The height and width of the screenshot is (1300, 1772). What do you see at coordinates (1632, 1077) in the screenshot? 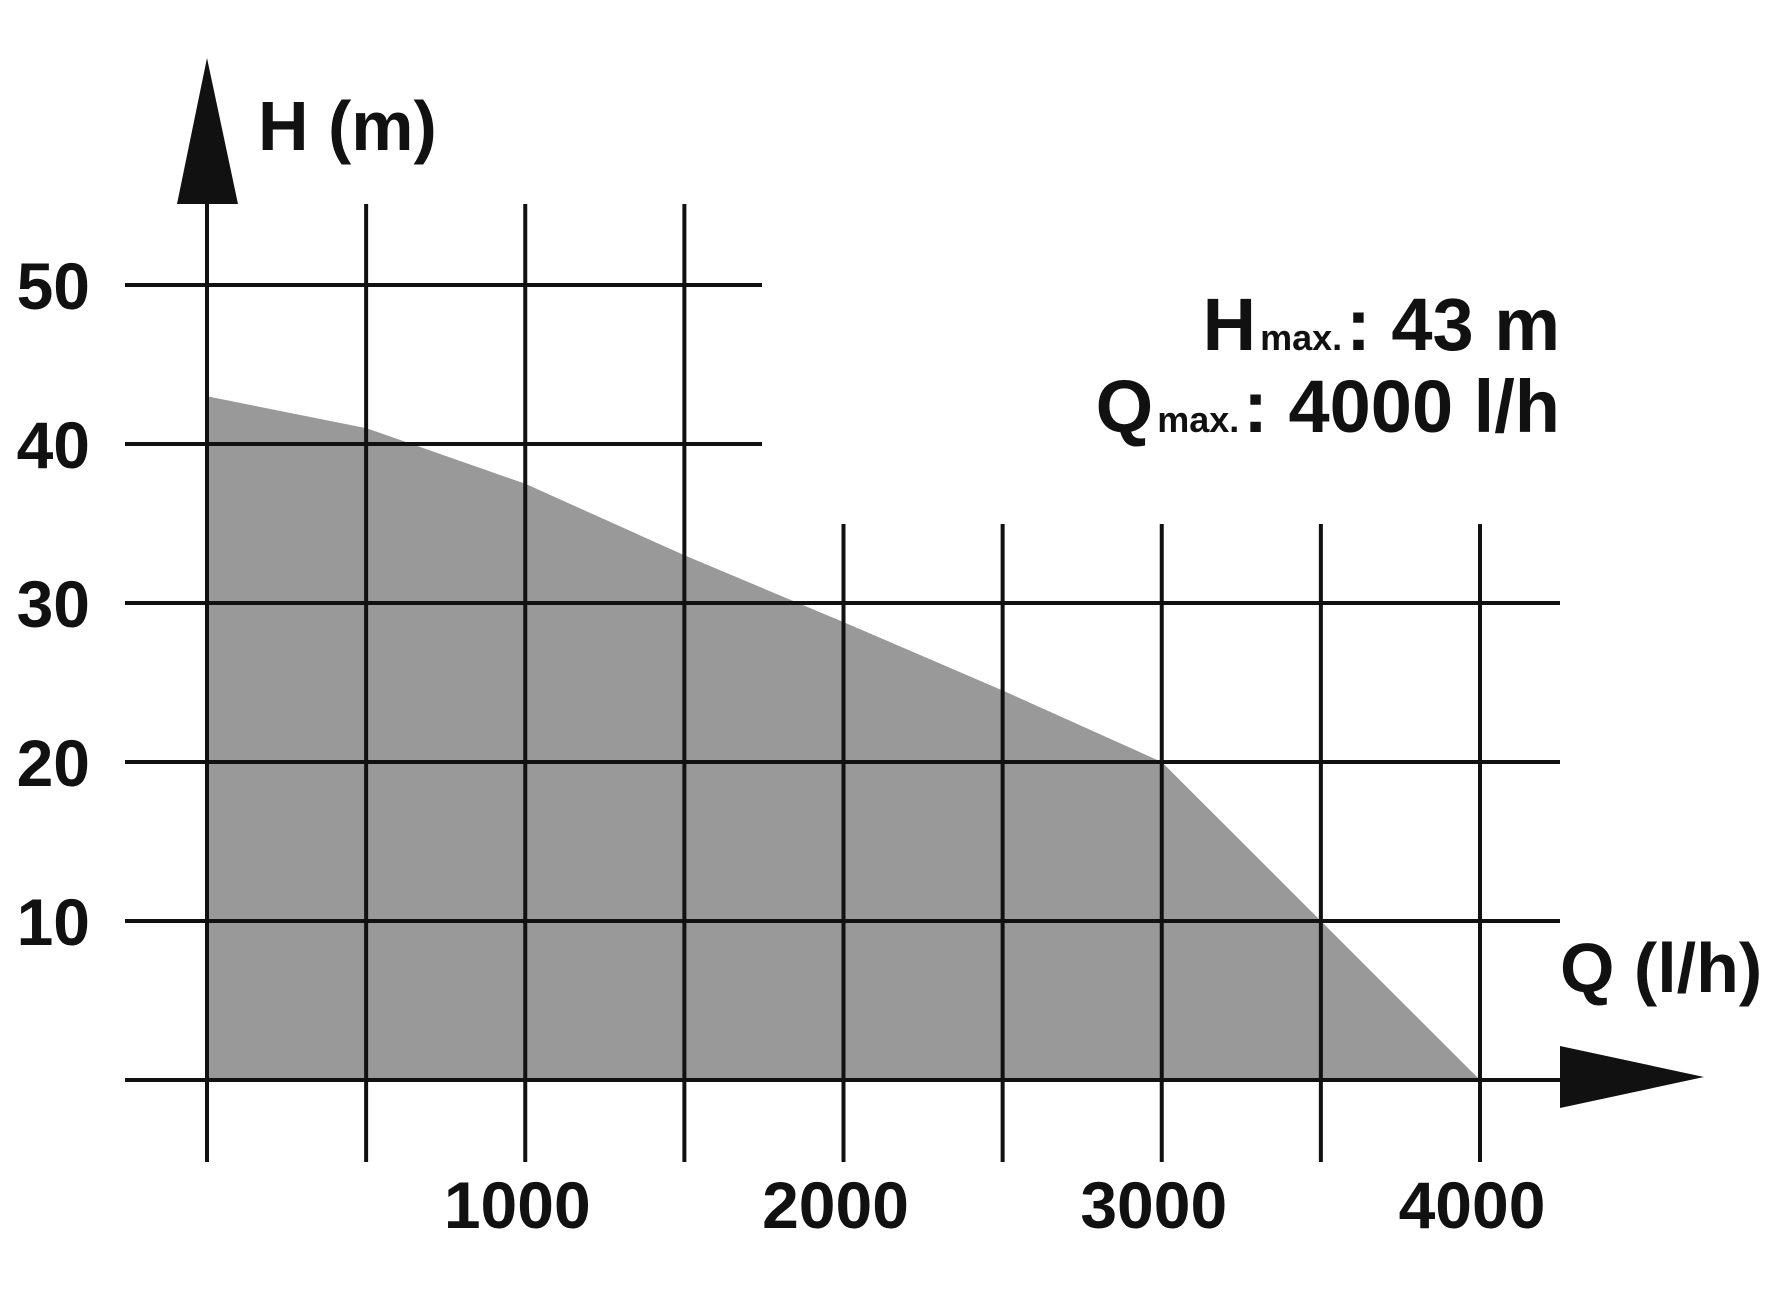
I see `x-axis-arrow` at bounding box center [1632, 1077].